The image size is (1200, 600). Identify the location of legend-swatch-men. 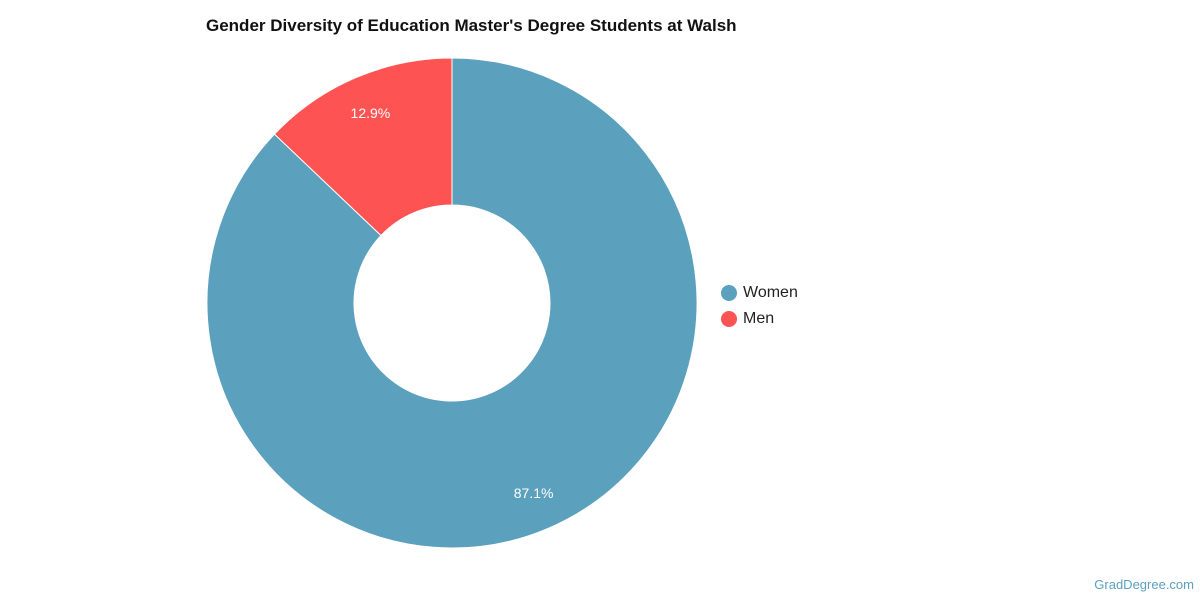
(729, 319).